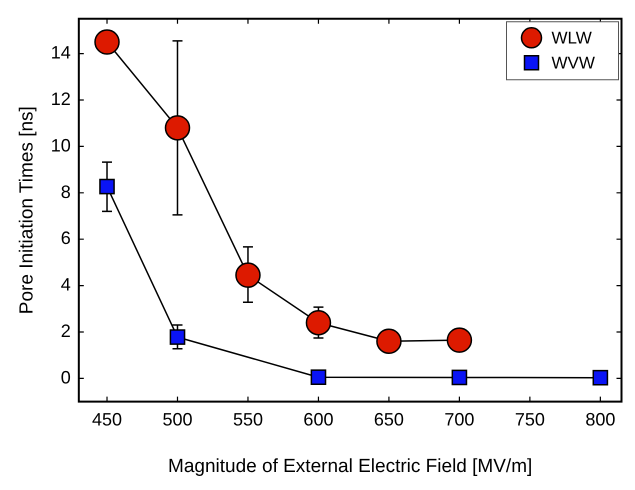 The height and width of the screenshot is (490, 635). What do you see at coordinates (318, 419) in the screenshot?
I see `x-tick-label: 600` at bounding box center [318, 419].